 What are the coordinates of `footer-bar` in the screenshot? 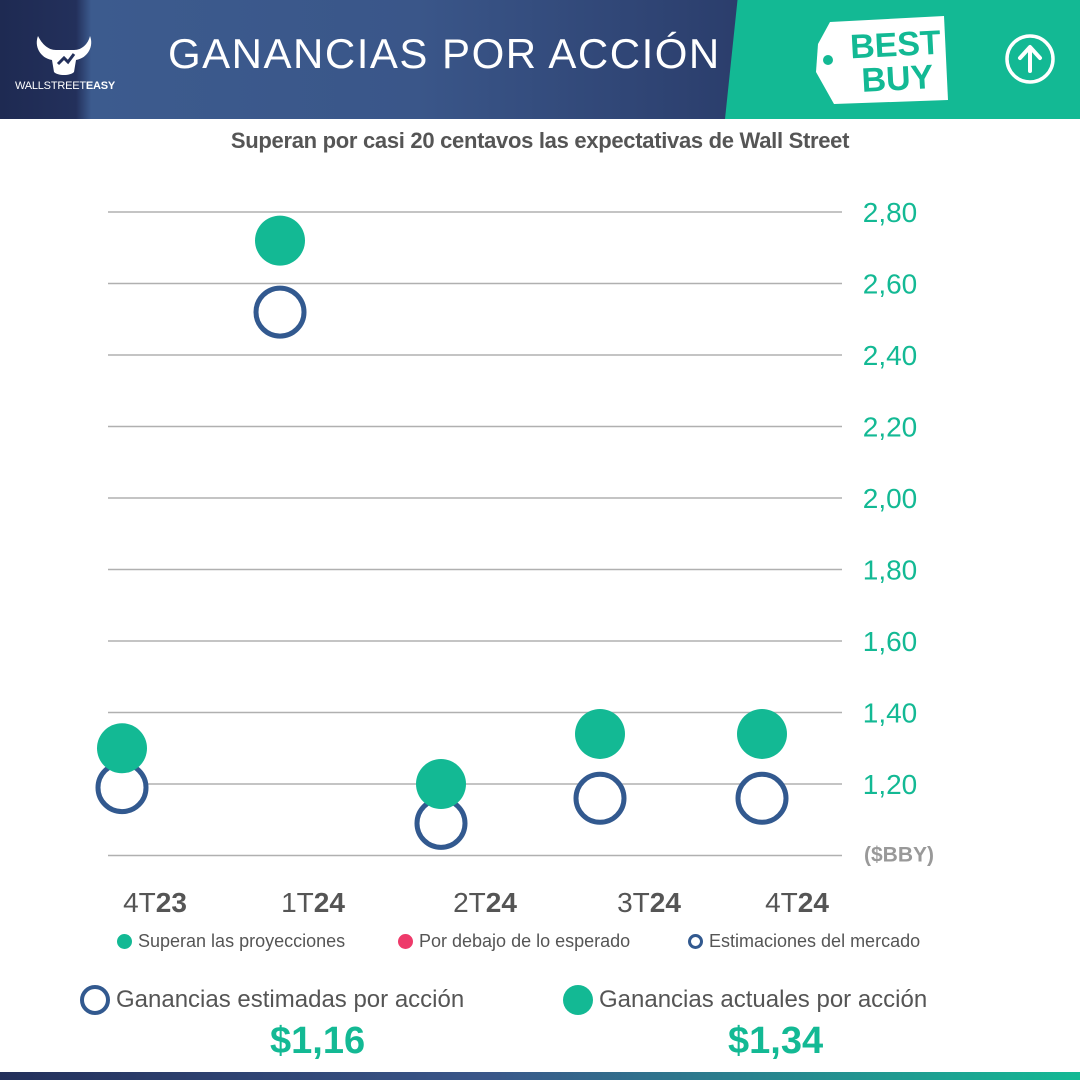 It's located at (540, 1076).